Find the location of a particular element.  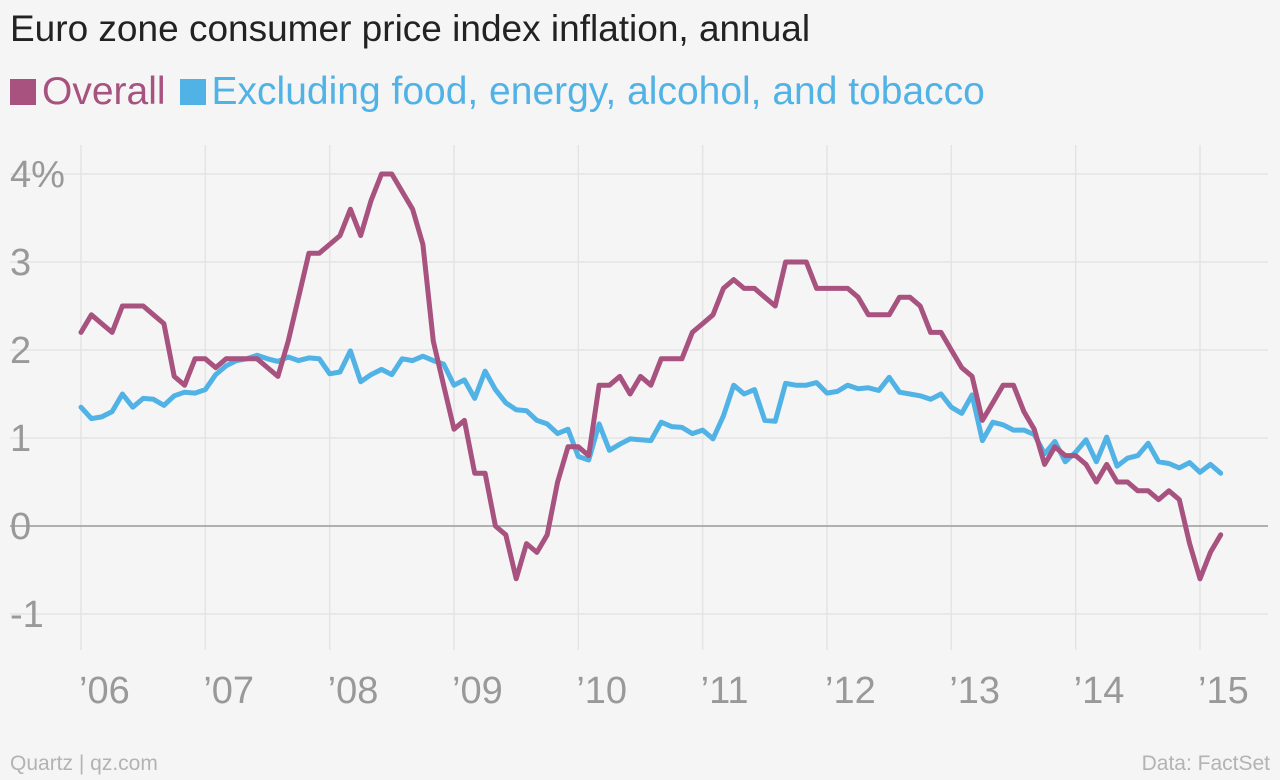

legend-label-overall: Overall is located at coordinates (104, 91).